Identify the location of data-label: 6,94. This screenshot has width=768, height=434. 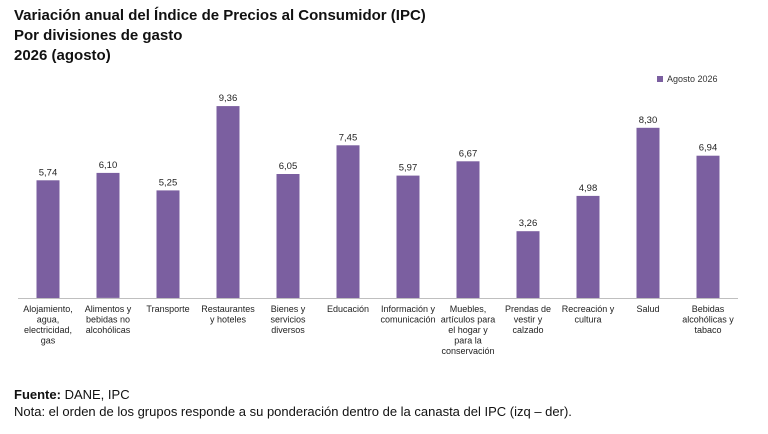
(708, 148).